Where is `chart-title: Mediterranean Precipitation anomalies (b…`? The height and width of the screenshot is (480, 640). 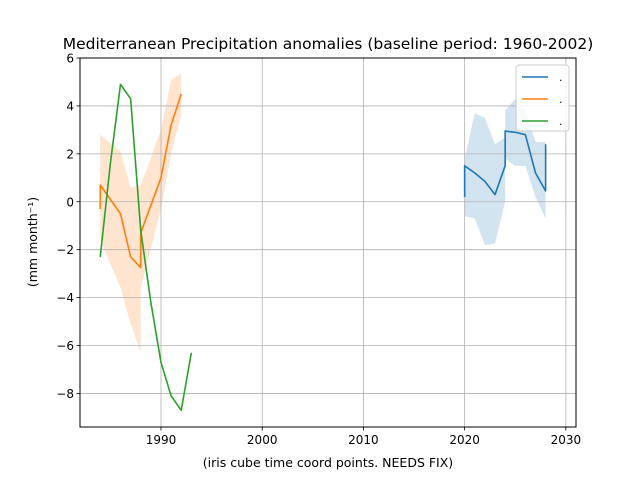
chart-title: Mediterranean Precipitation anomalies (b… is located at coordinates (328, 44).